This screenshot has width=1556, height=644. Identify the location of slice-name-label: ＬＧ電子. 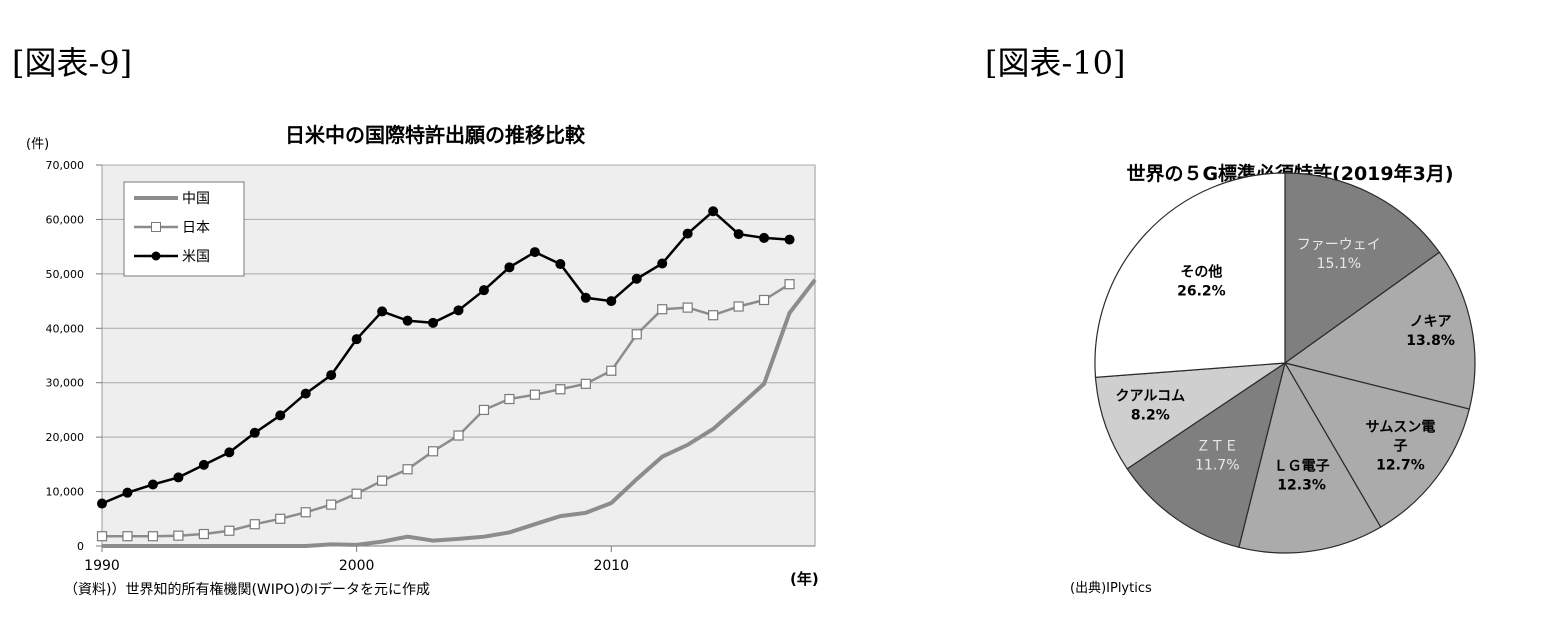
(1302, 466).